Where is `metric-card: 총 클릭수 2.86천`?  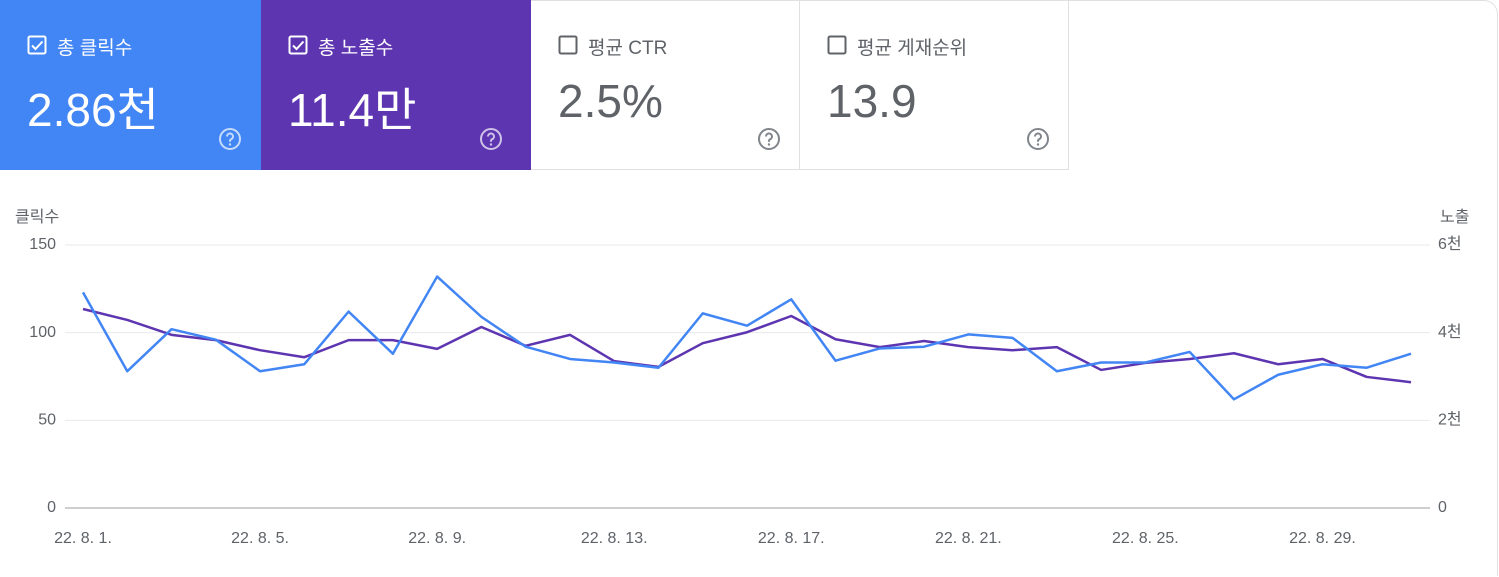
metric-card: 총 클릭수 2.86천 is located at coordinates (130, 85).